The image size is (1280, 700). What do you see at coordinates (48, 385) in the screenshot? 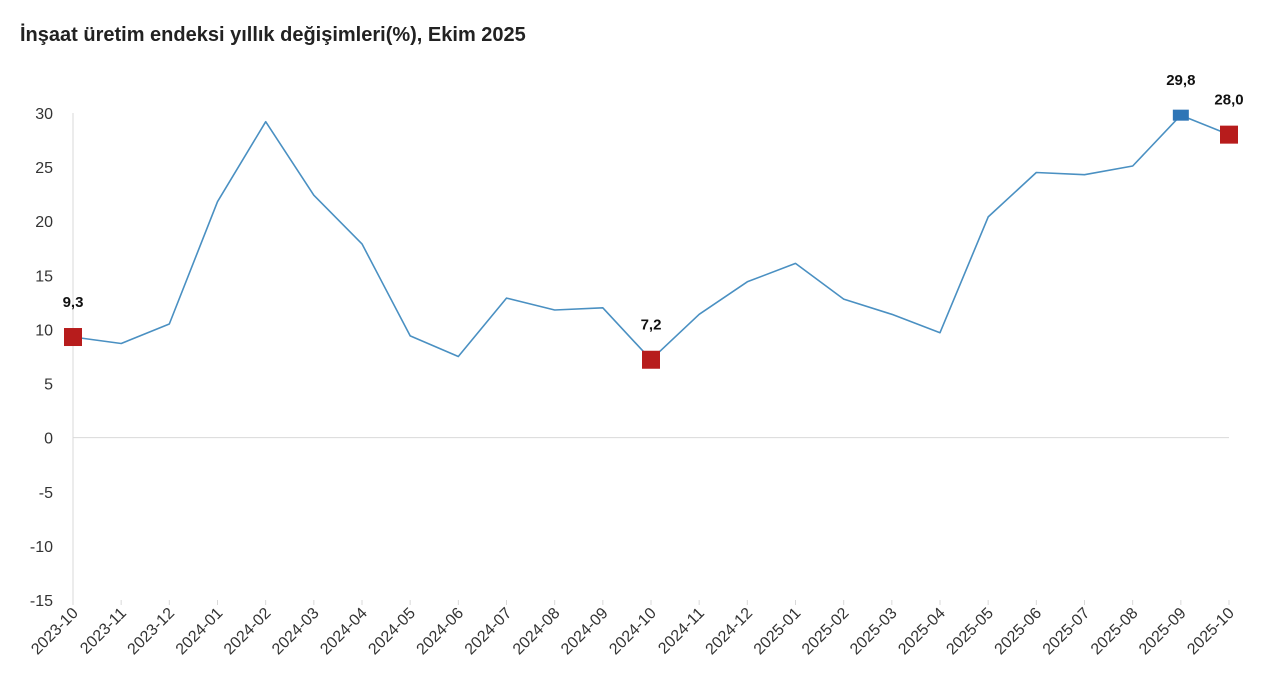
I see `y-tick-label: 5` at bounding box center [48, 385].